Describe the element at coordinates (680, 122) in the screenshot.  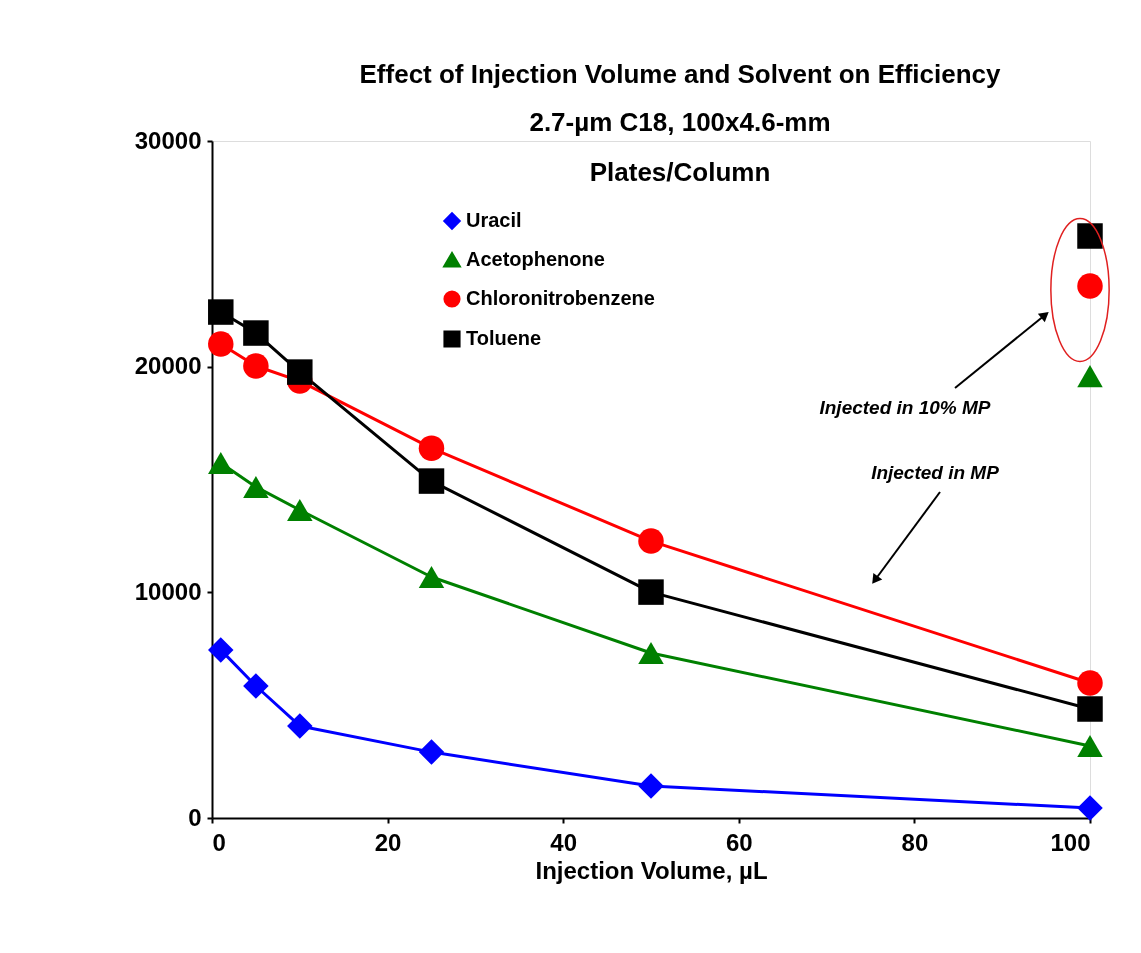
I see `chart-subtitle: 2.7-µm C18, 100x4.6-mm` at that location.